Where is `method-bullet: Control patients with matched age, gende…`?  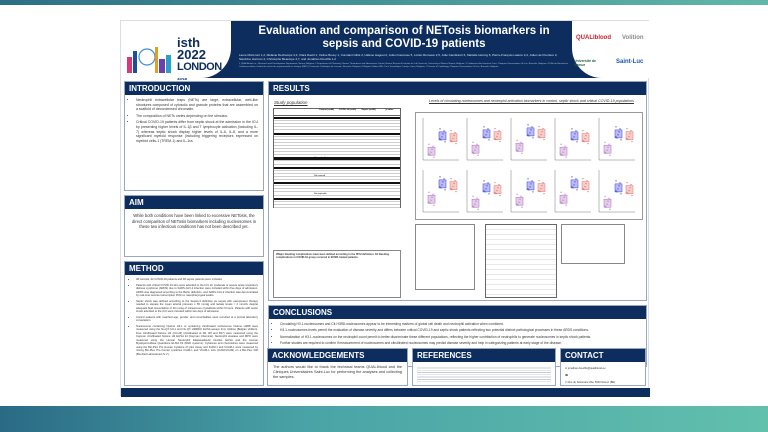 method-bullet: Control patients with matched age, gende… is located at coordinates (197, 319).